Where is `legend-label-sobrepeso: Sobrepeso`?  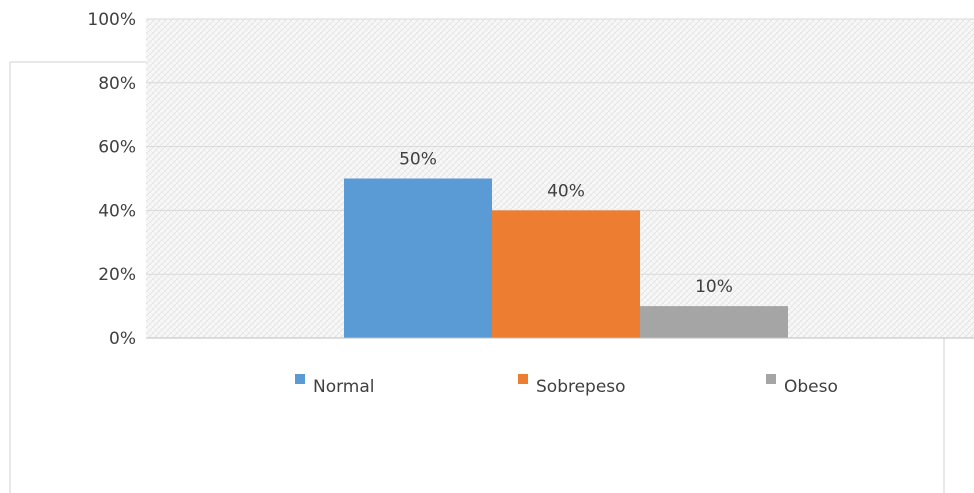
legend-label-sobrepeso: Sobrepeso is located at coordinates (581, 387).